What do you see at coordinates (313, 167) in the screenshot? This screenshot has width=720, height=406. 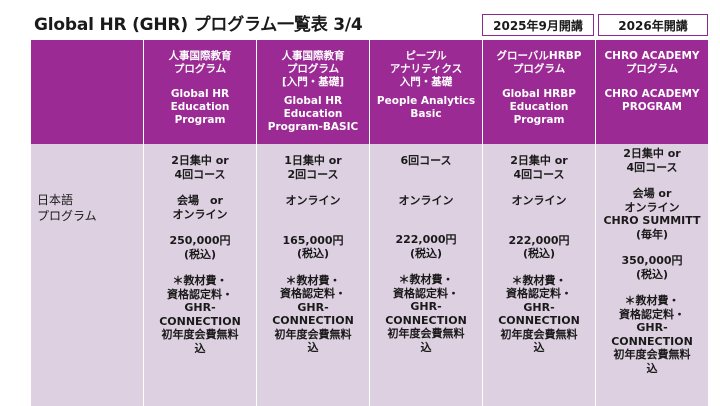 I see `col-2-format: 1日集中 or 2回コース` at bounding box center [313, 167].